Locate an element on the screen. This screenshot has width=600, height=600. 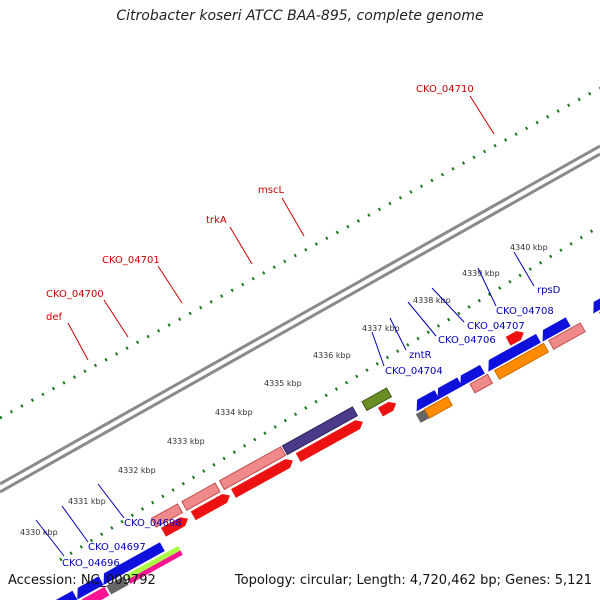
gene-def is located at coordinates (167, 515).